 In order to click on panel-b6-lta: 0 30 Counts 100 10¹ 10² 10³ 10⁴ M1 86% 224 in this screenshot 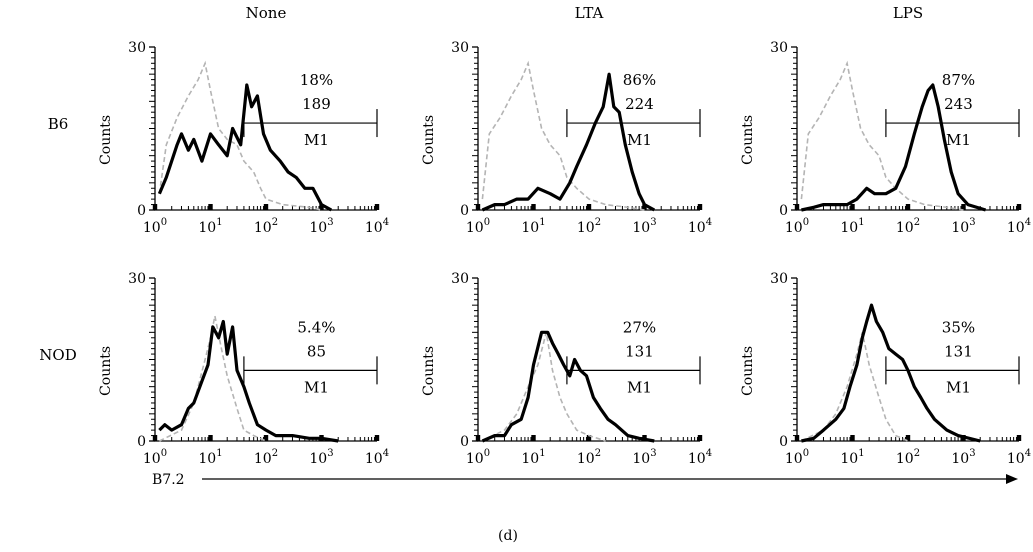, I will do `click(566, 138)`.